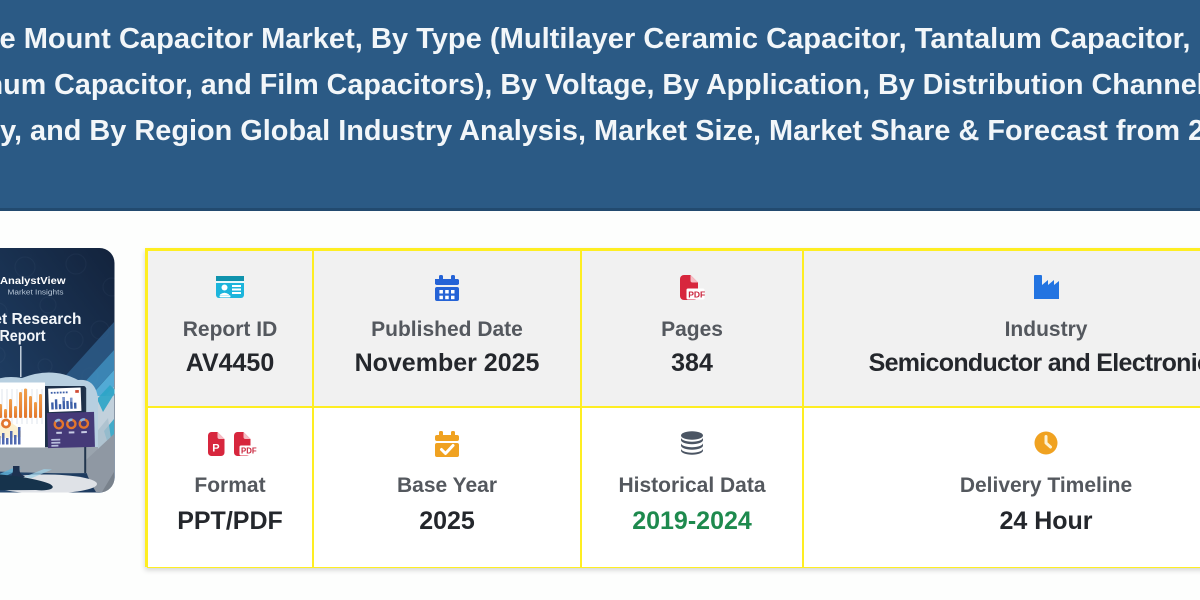 The image size is (1200, 600). I want to click on svg-text: AnalystView, so click(33, 281).